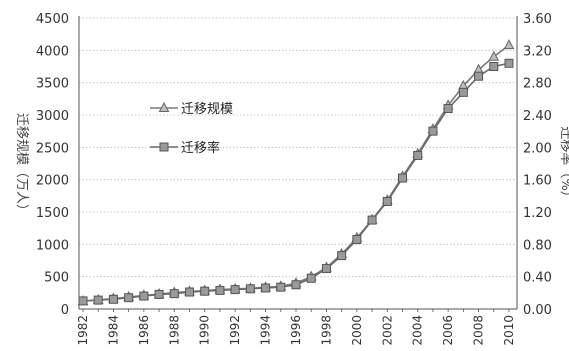 This screenshot has width=569, height=351. I want to click on legend-label: 迁移规模, so click(207, 109).